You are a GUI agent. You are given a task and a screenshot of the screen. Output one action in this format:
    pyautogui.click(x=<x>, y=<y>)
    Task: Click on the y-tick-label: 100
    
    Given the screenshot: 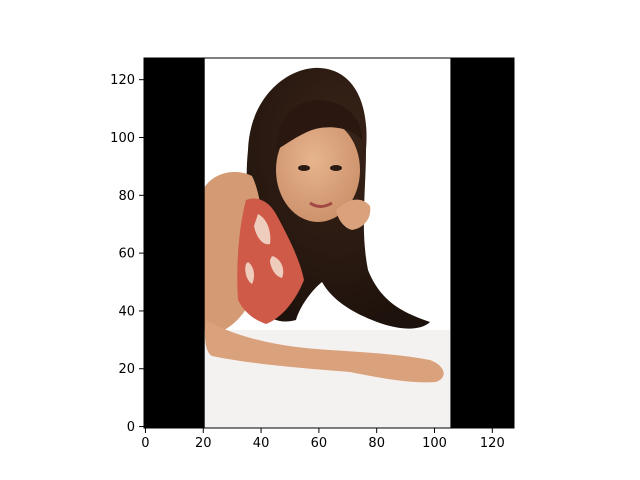 What is the action you would take?
    pyautogui.click(x=122, y=138)
    